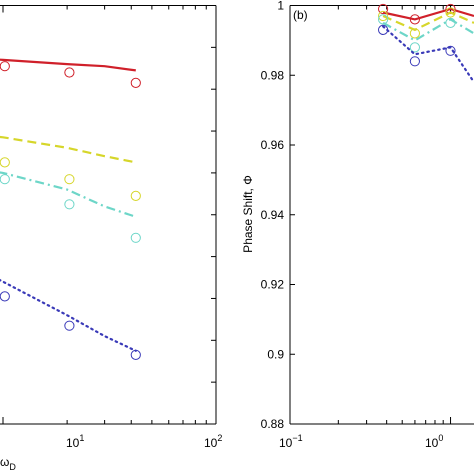 The height and width of the screenshot is (474, 474). I want to click on panel-tag-b: (b), so click(300, 15).